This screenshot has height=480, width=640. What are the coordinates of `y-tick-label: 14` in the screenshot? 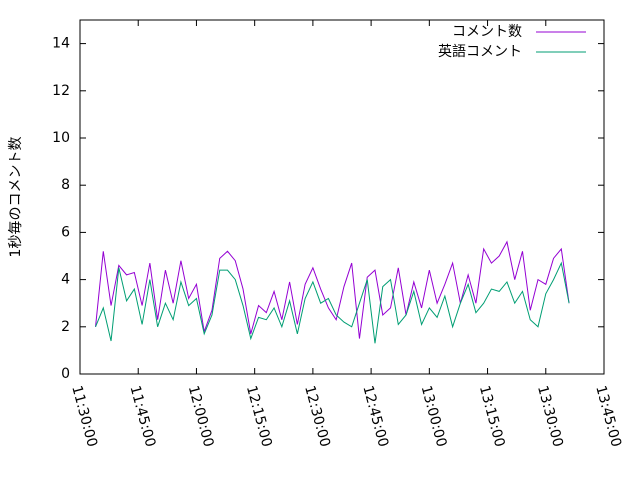 It's located at (61, 44).